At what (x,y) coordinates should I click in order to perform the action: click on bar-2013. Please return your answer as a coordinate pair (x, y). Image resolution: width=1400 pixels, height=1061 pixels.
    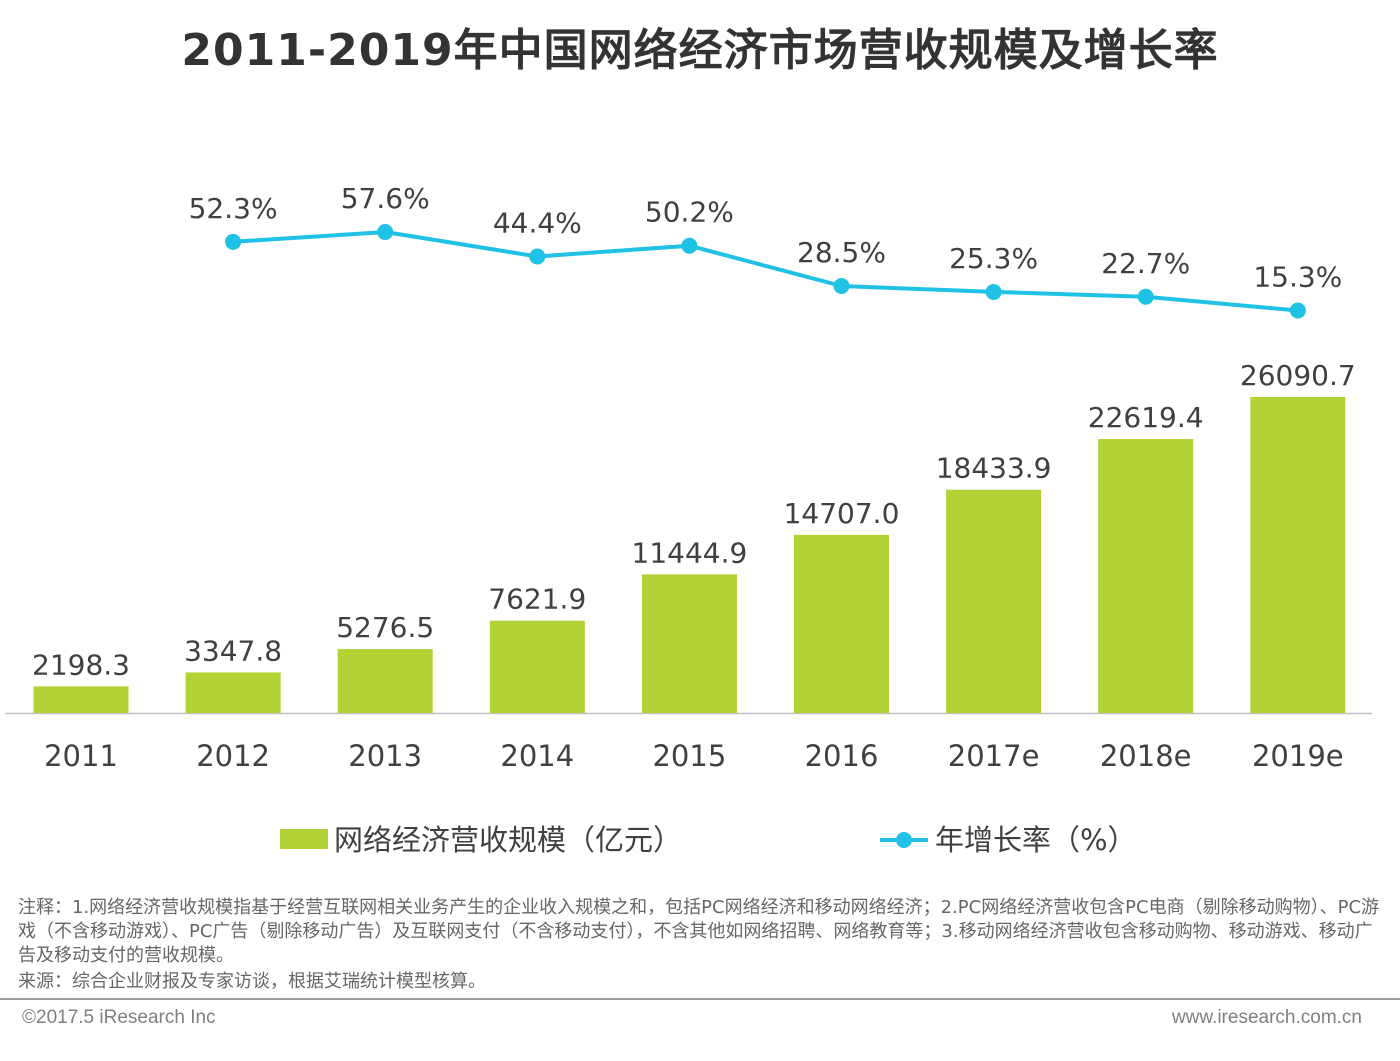
    Looking at the image, I should click on (385, 681).